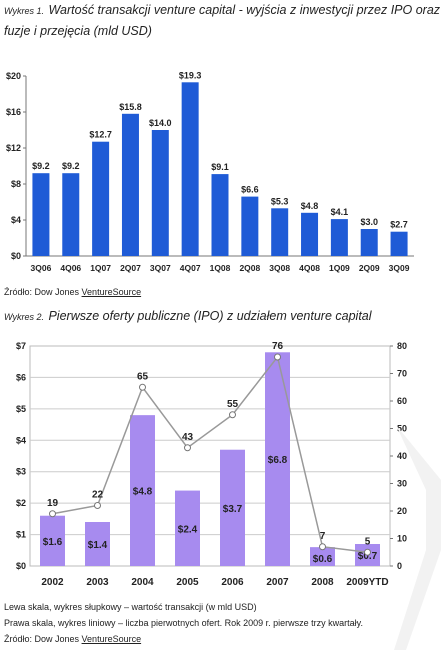  I want to click on chart1-x-tick-label: 1Q07, so click(100, 268).